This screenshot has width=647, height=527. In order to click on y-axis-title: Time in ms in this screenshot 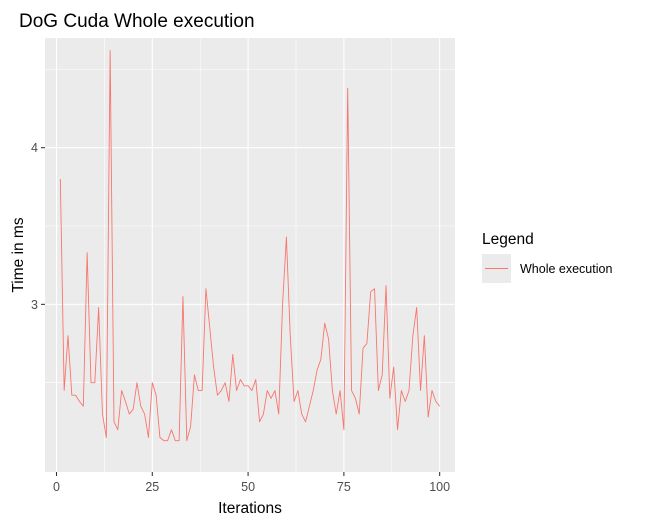, I will do `click(18, 254)`.